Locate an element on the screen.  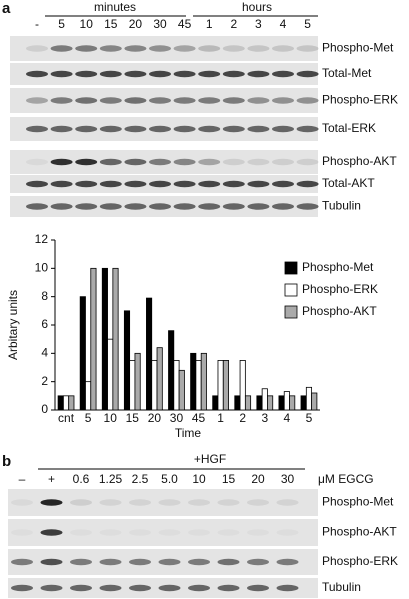
blot-label: Total-AKT is located at coordinates (348, 183).